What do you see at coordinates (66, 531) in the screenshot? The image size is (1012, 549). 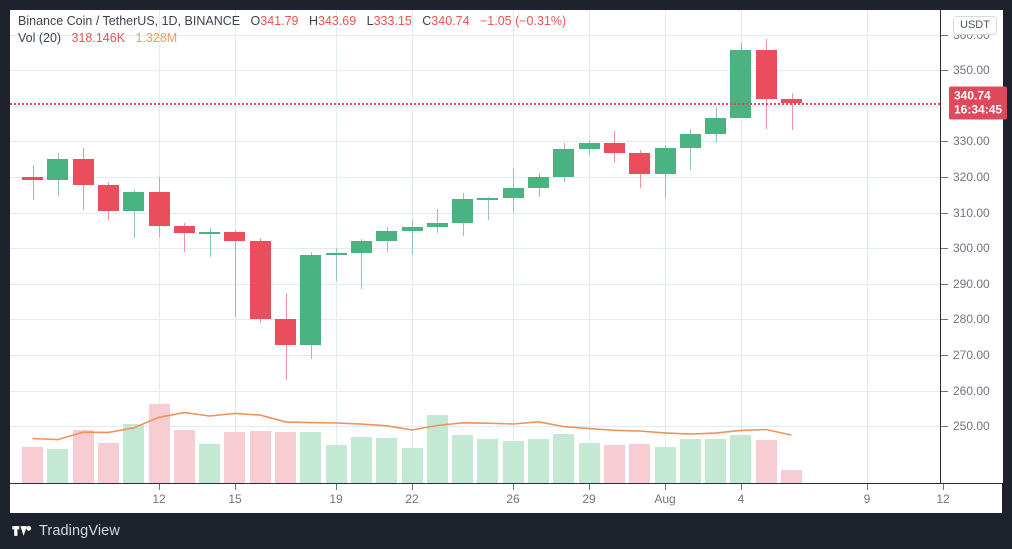 I see `tradingview-logo: TradingView` at bounding box center [66, 531].